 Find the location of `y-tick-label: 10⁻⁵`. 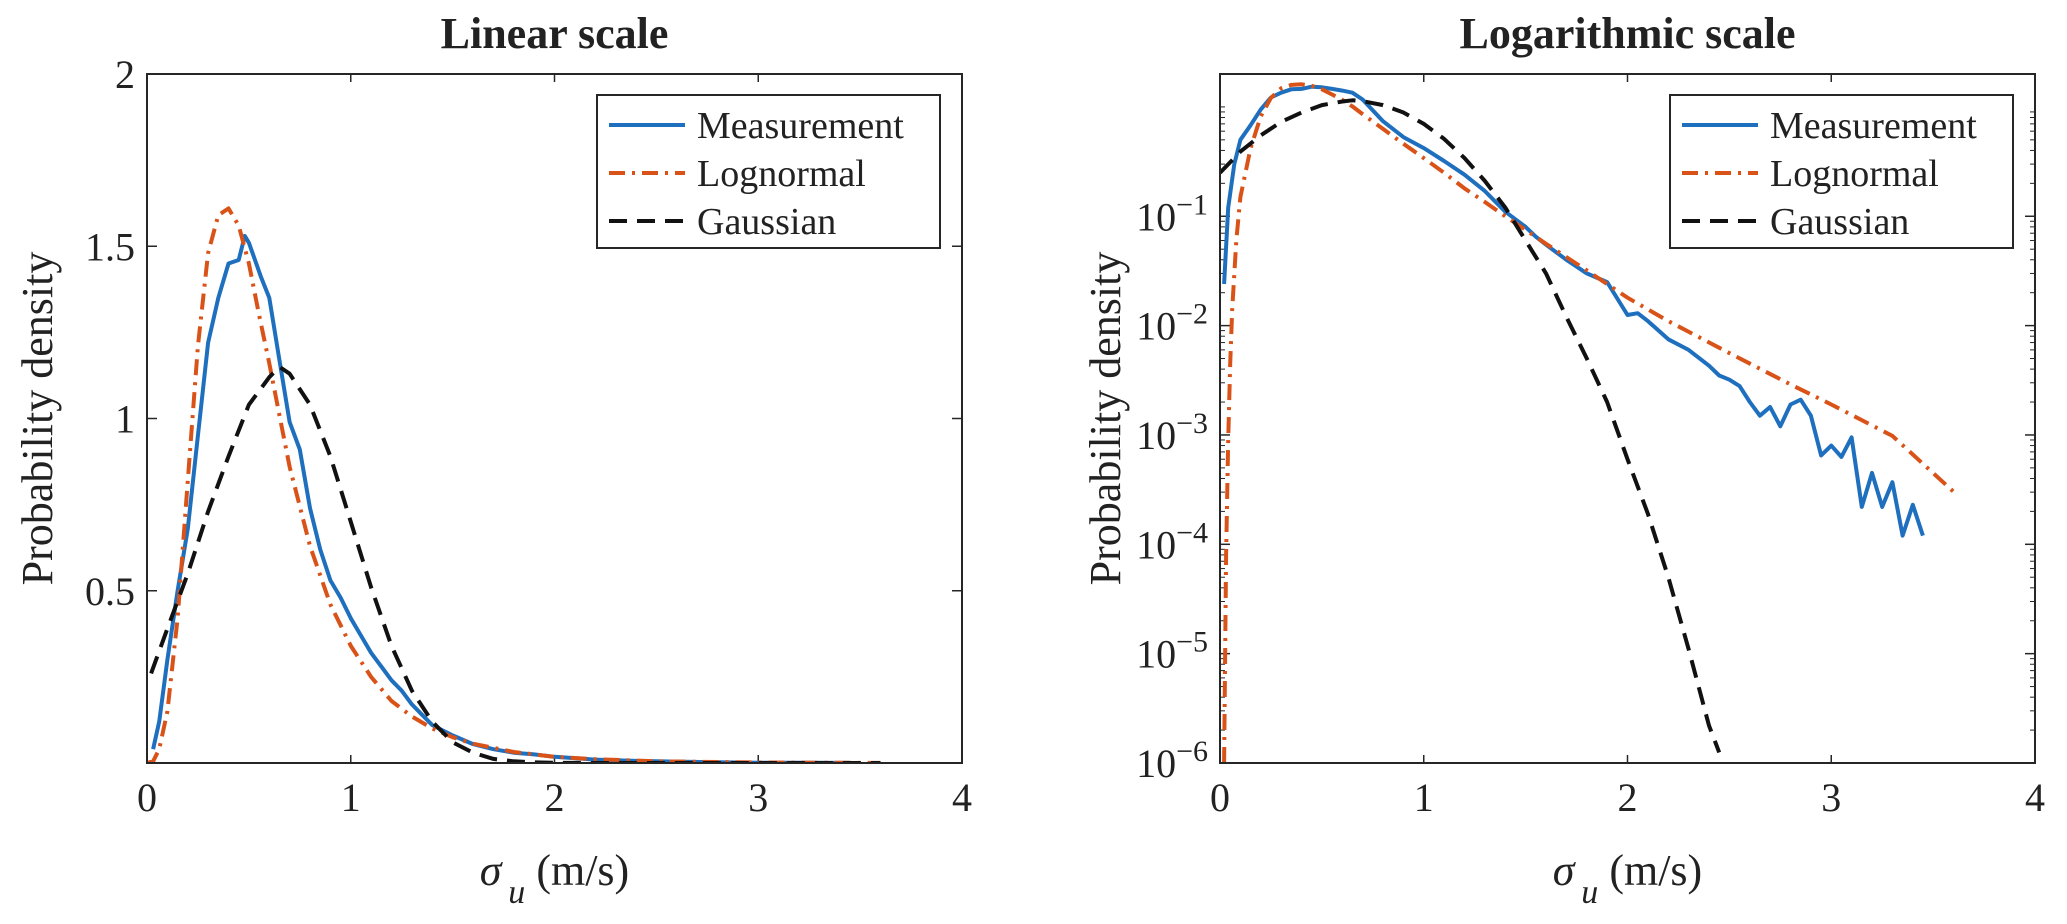

y-tick-label: 10⁻⁵ is located at coordinates (1172, 651).